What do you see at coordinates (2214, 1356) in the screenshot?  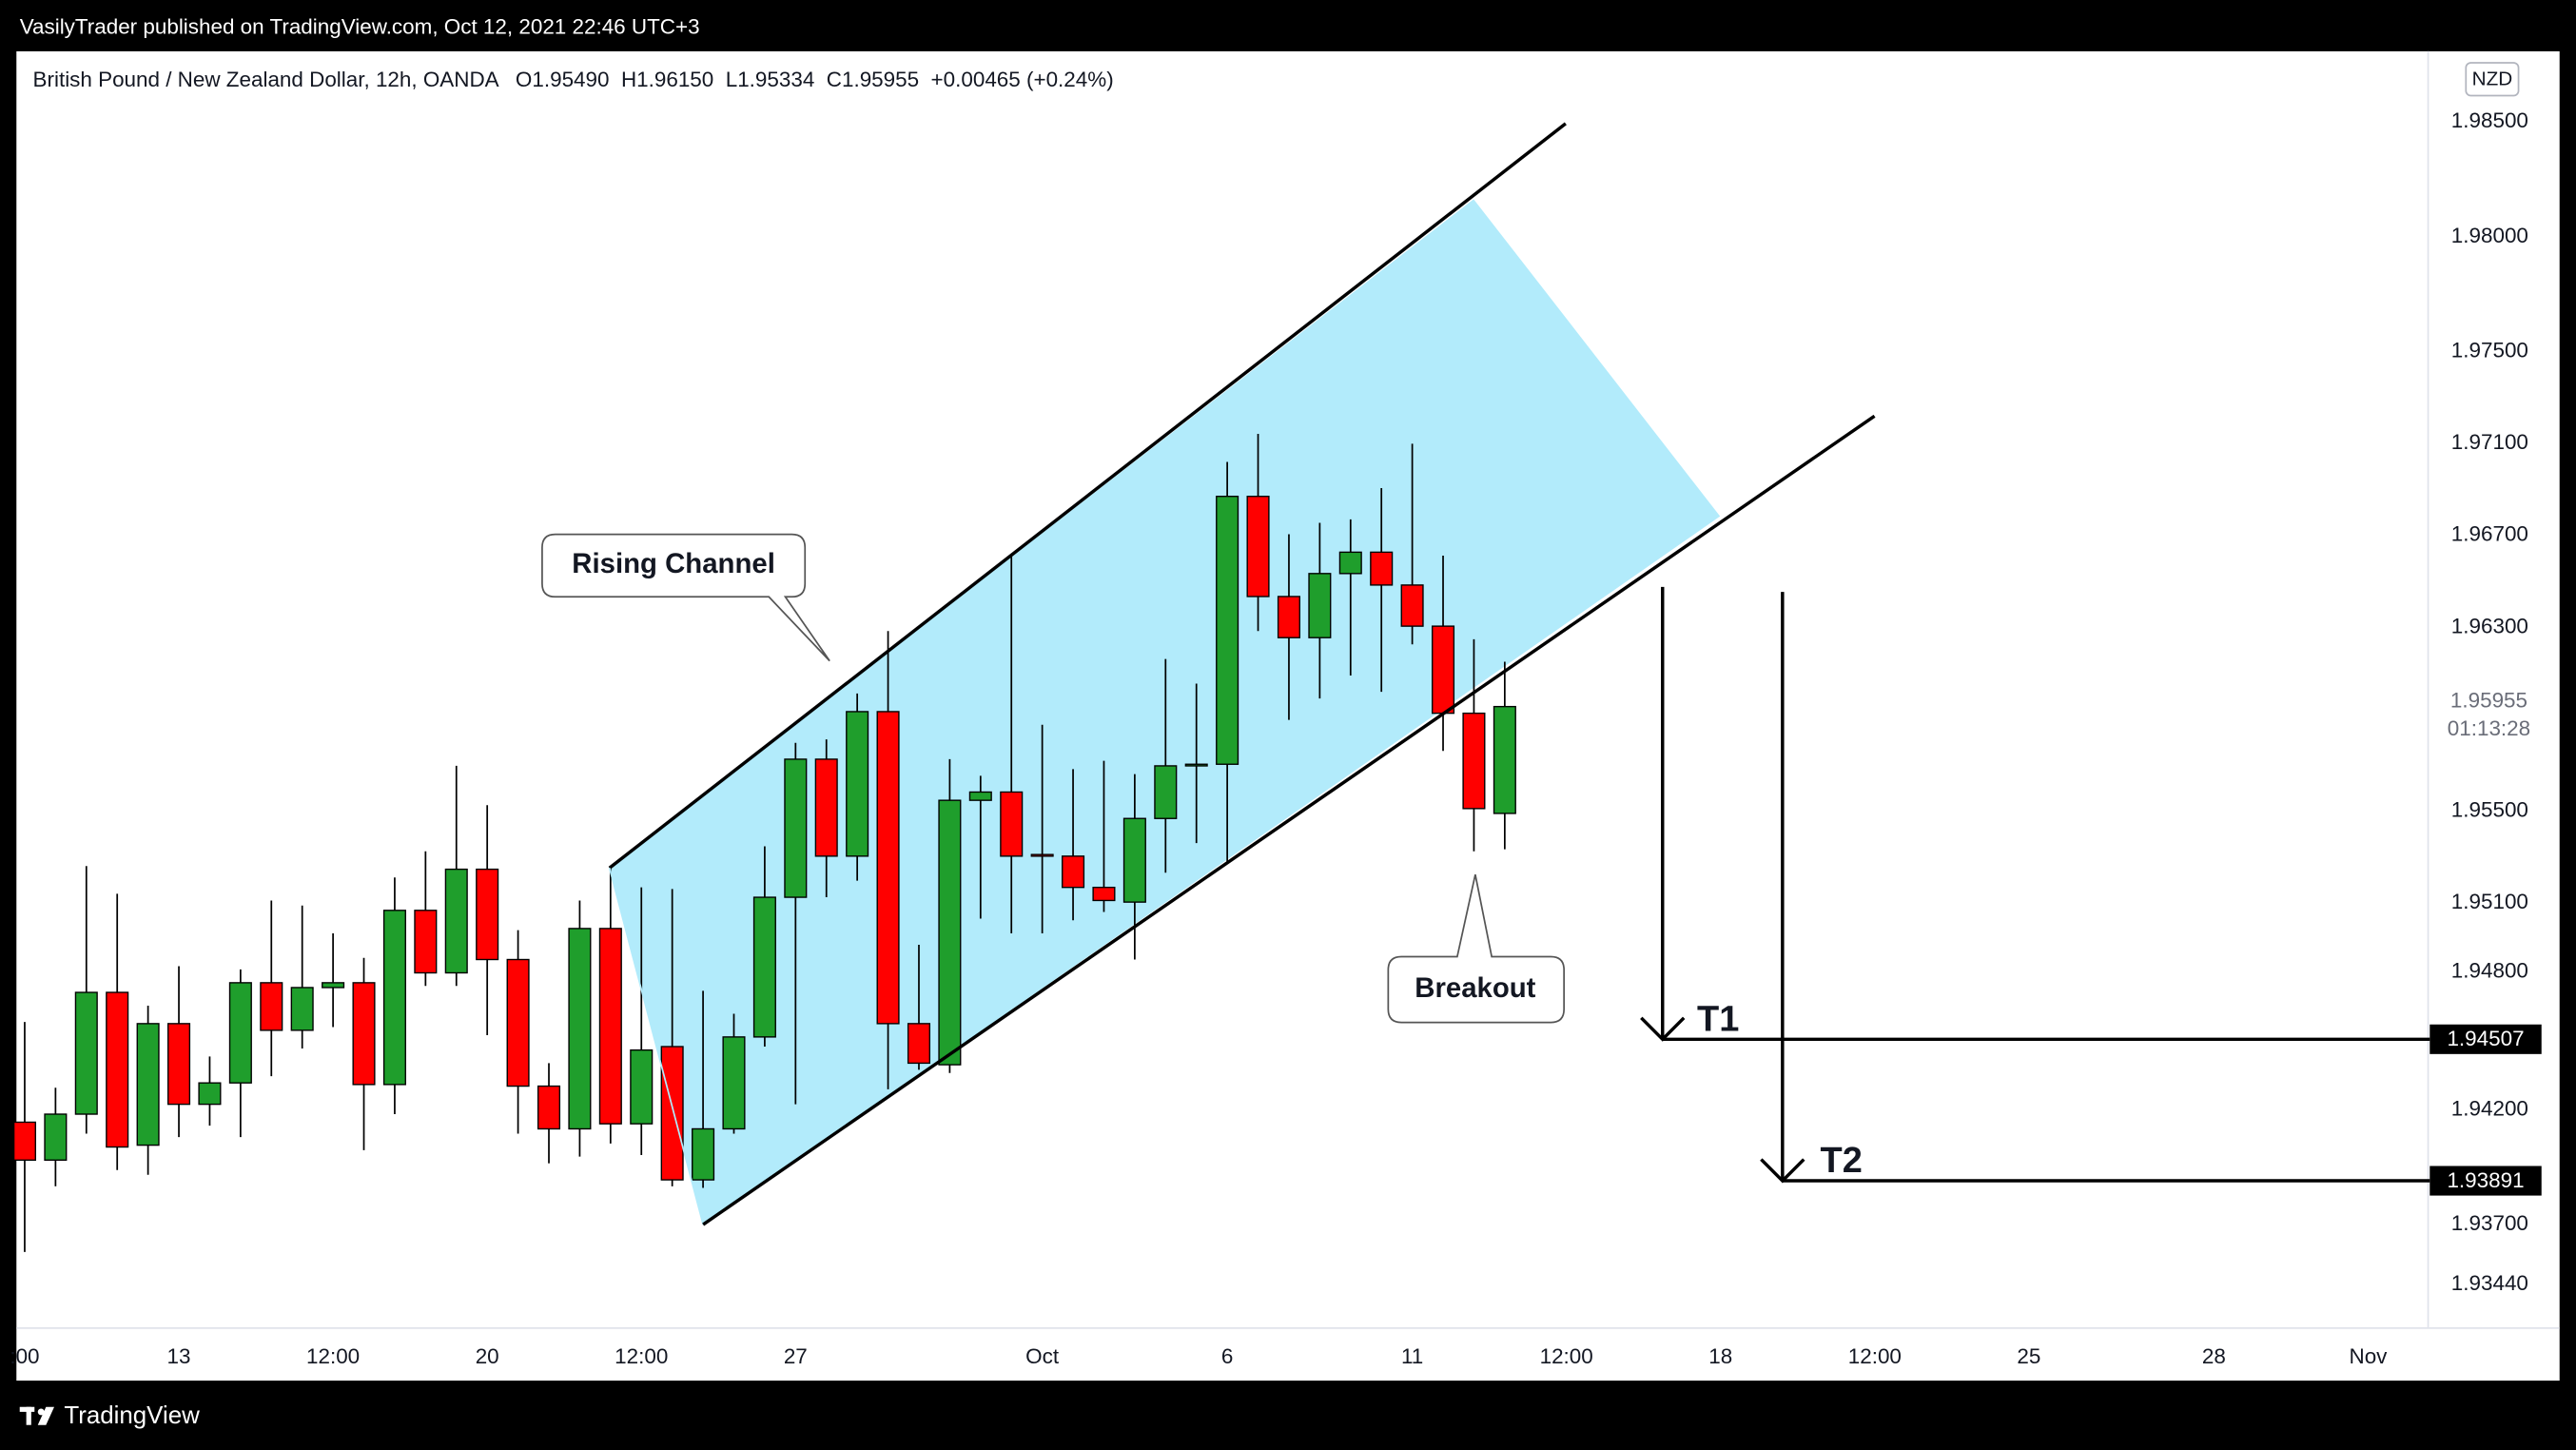 I see `x-tick-label: 28` at bounding box center [2214, 1356].